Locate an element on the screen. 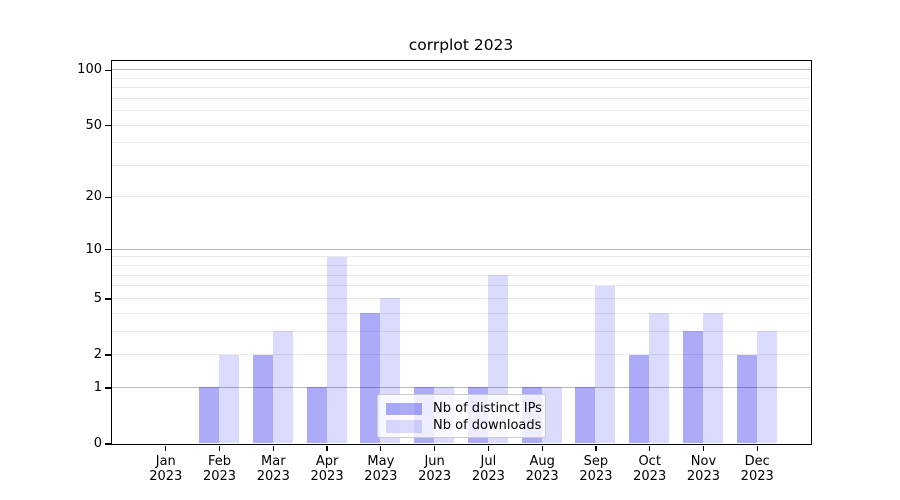 Image resolution: width=900 pixels, height=500 pixels. legend: Nb of distinct IPs Nb of downloads is located at coordinates (461, 416).